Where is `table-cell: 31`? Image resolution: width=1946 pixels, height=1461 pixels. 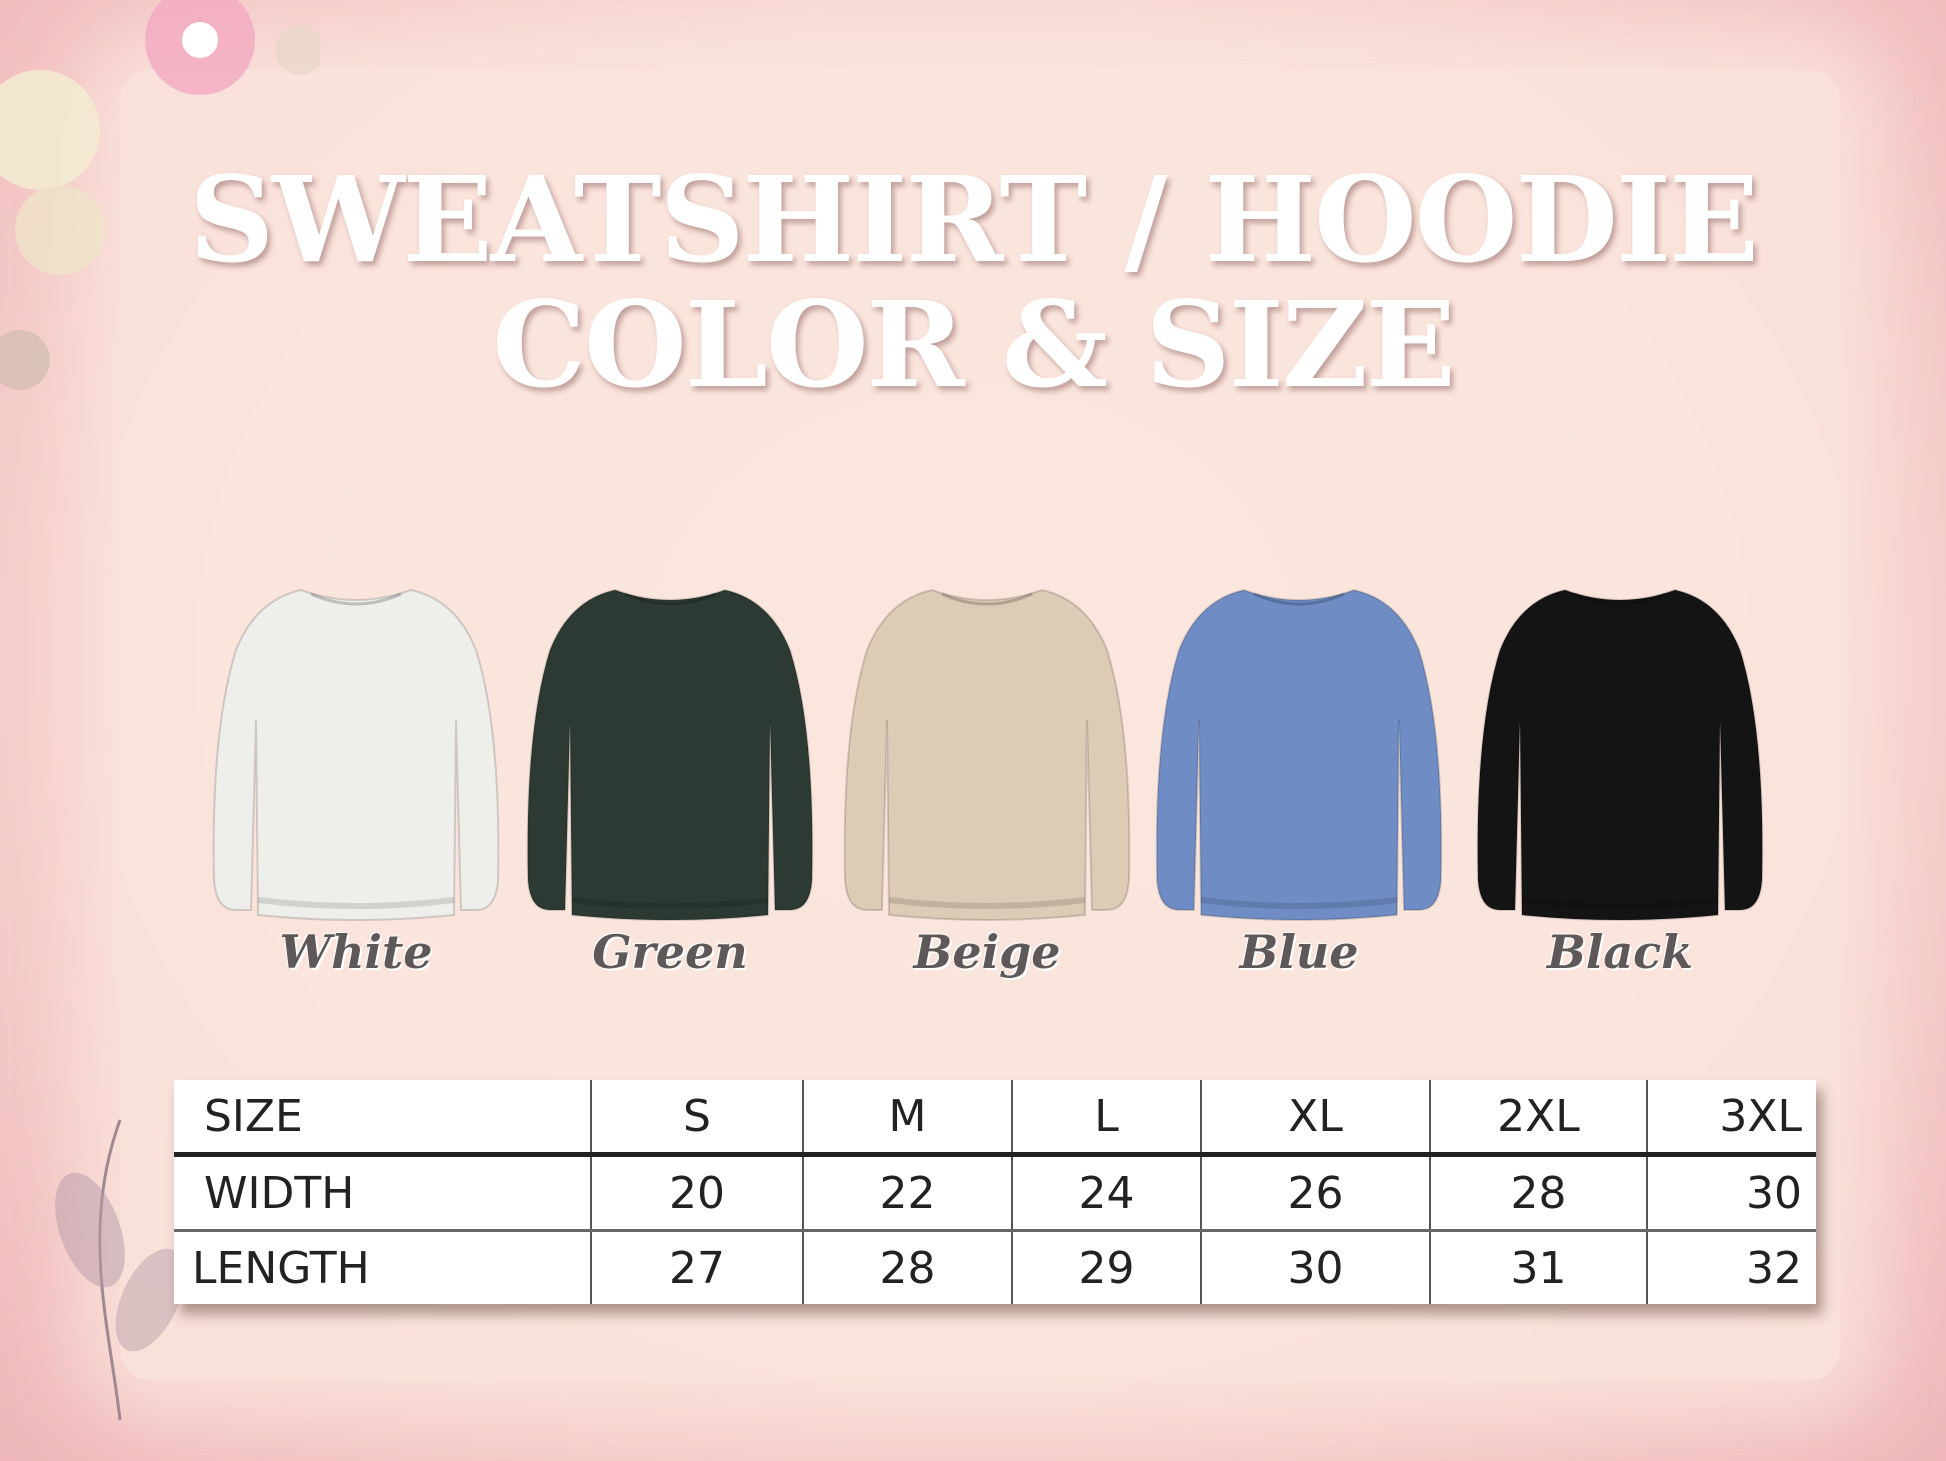 table-cell: 31 is located at coordinates (1538, 1267).